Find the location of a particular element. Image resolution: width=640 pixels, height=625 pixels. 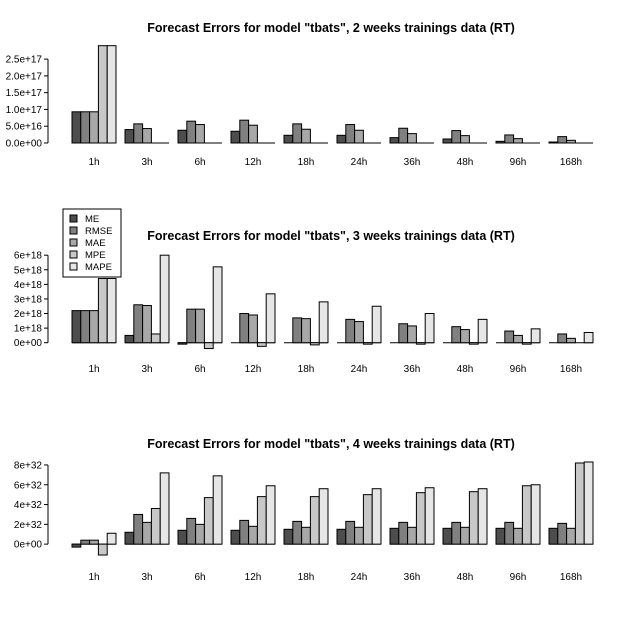

bar-me-24h is located at coordinates (341, 139).